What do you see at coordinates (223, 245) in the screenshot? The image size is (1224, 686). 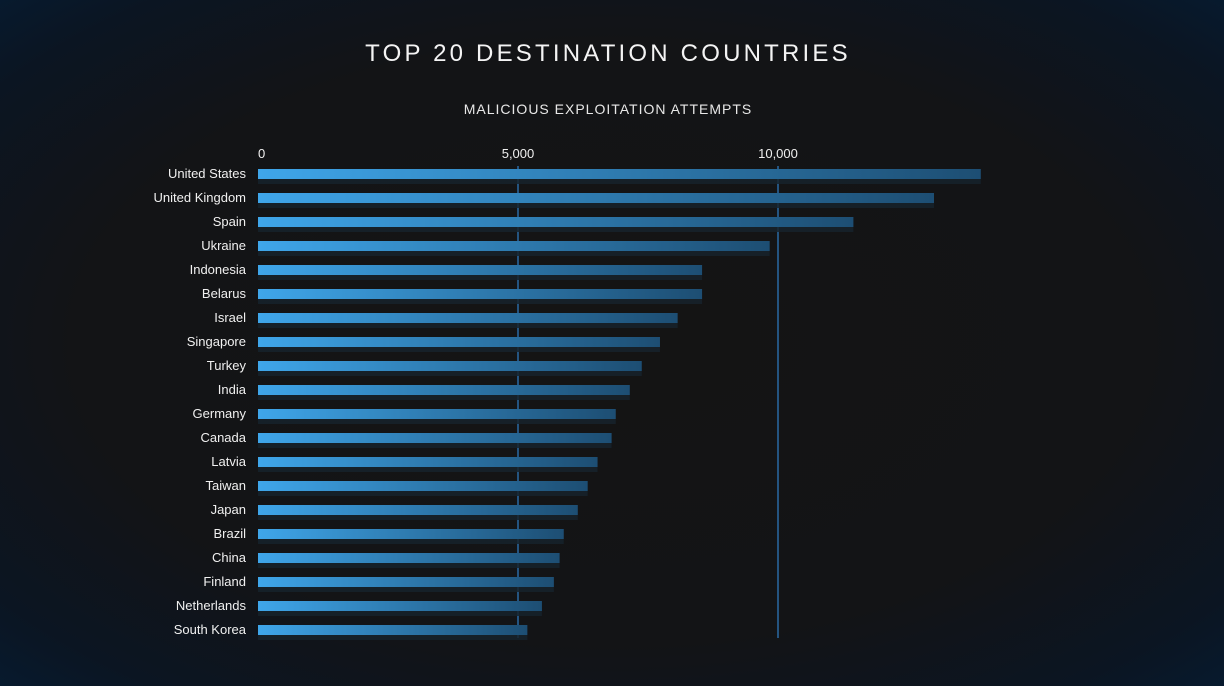 I see `category-label: Ukraine` at bounding box center [223, 245].